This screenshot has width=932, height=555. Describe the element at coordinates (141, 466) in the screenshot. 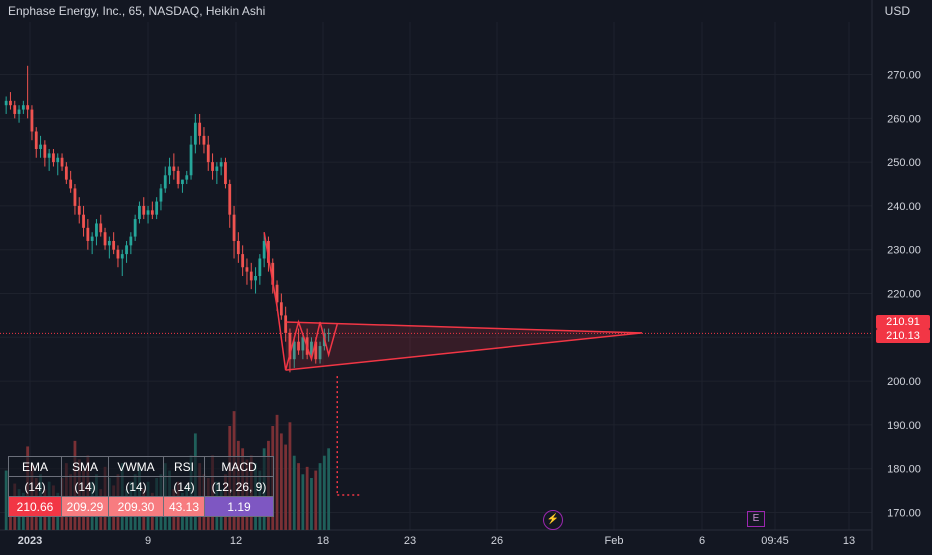

I see `indicator-header-row: EMA SMA VWMA RSI MACD` at that location.